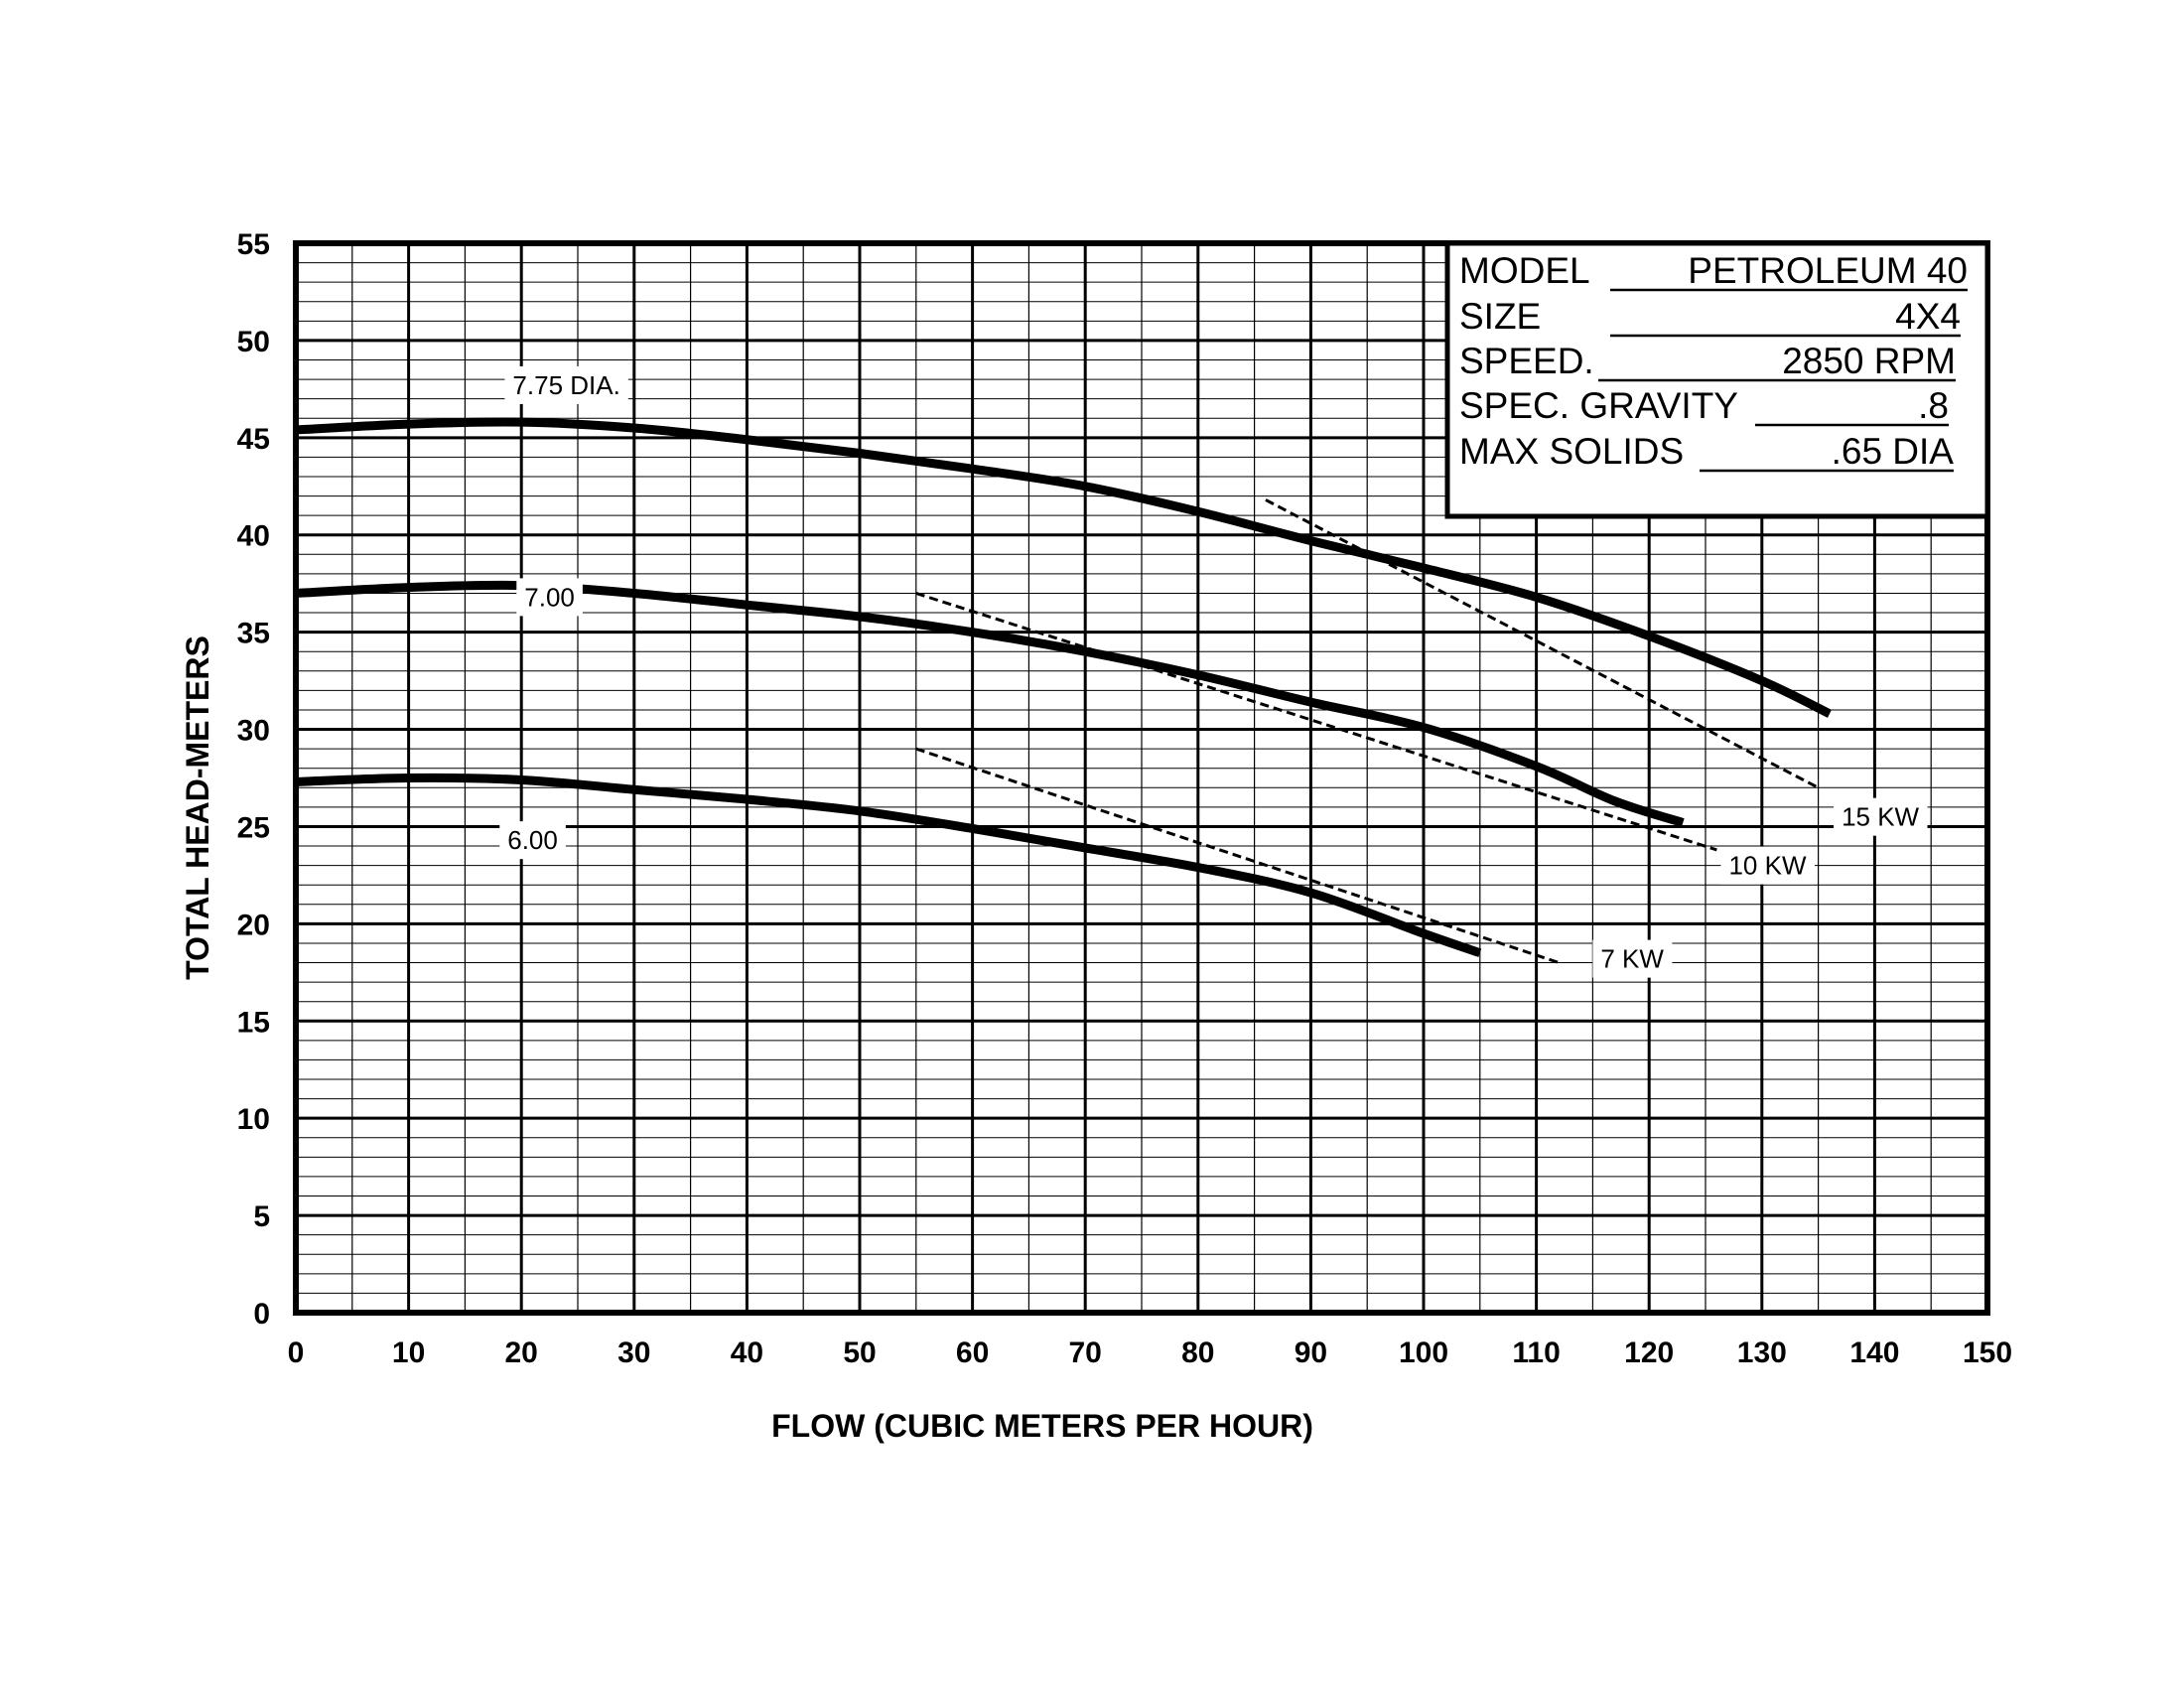 The height and width of the screenshot is (1688, 2184). Describe the element at coordinates (253, 1022) in the screenshot. I see `y-tick-label: 15` at that location.